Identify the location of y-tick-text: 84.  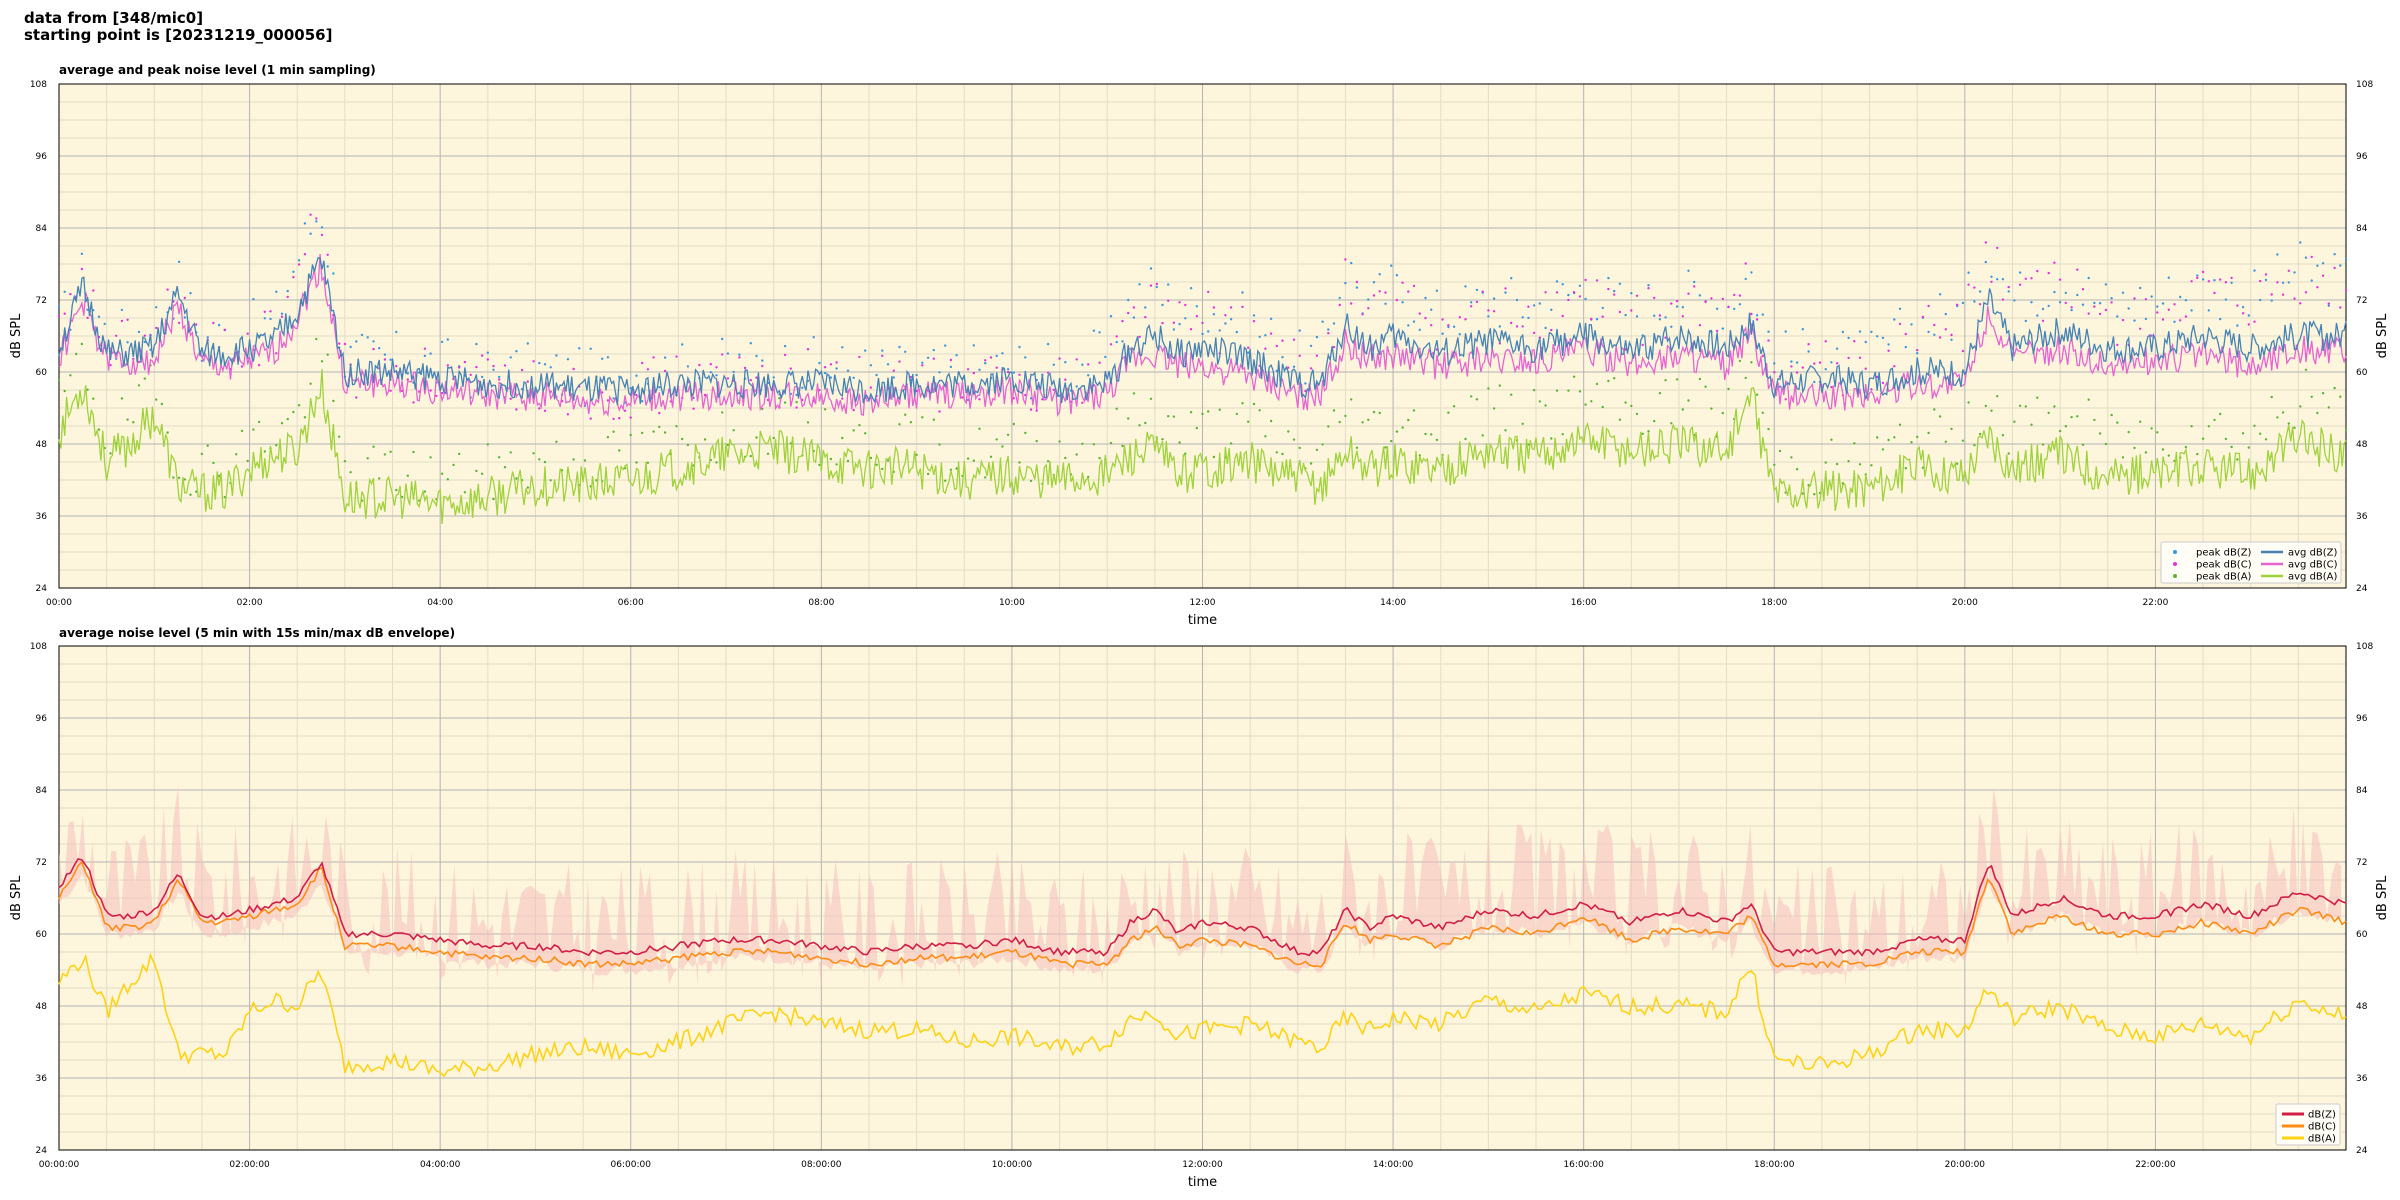
(2362, 229).